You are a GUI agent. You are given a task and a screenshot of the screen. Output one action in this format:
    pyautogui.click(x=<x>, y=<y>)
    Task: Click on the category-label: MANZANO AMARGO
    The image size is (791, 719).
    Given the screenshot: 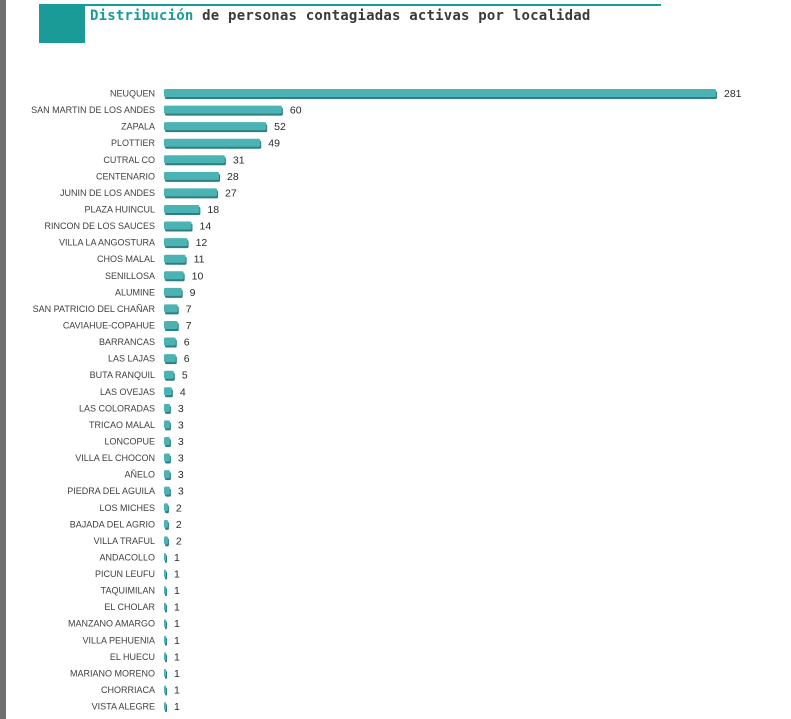 What is the action you would take?
    pyautogui.click(x=111, y=624)
    